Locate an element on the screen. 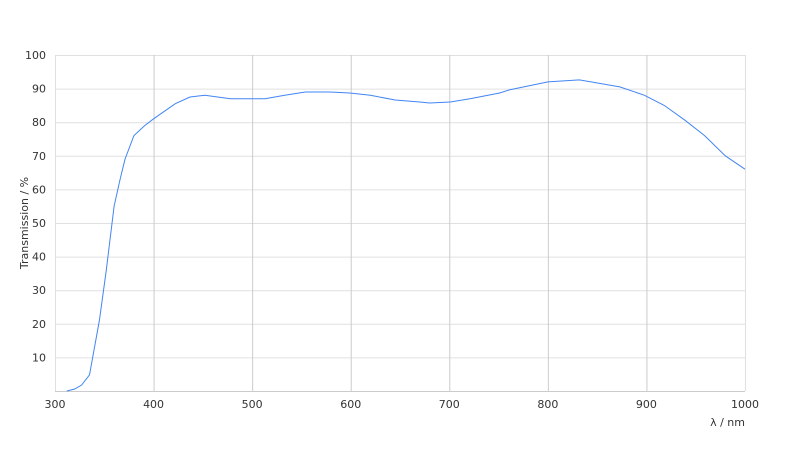 Image resolution: width=800 pixels, height=450 pixels. x-axis-label: λ / nm is located at coordinates (727, 422).